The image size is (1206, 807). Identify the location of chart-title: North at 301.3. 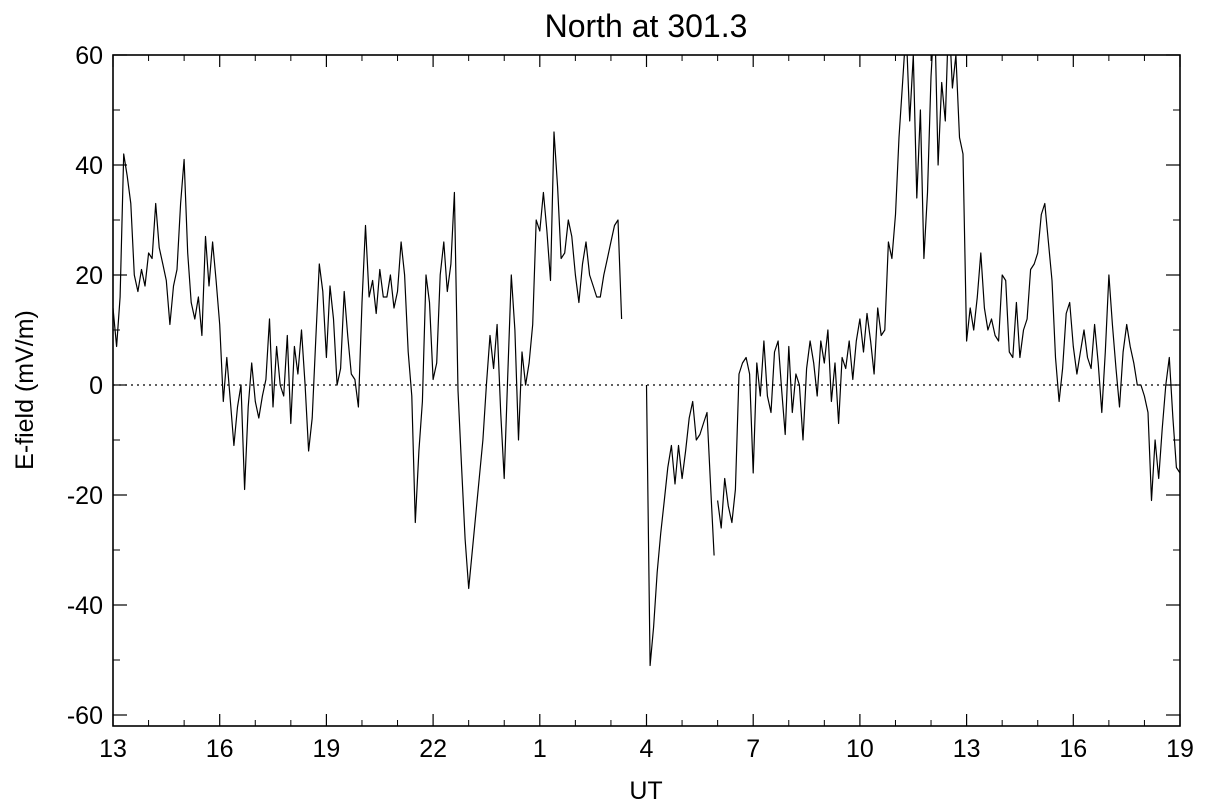
(646, 26).